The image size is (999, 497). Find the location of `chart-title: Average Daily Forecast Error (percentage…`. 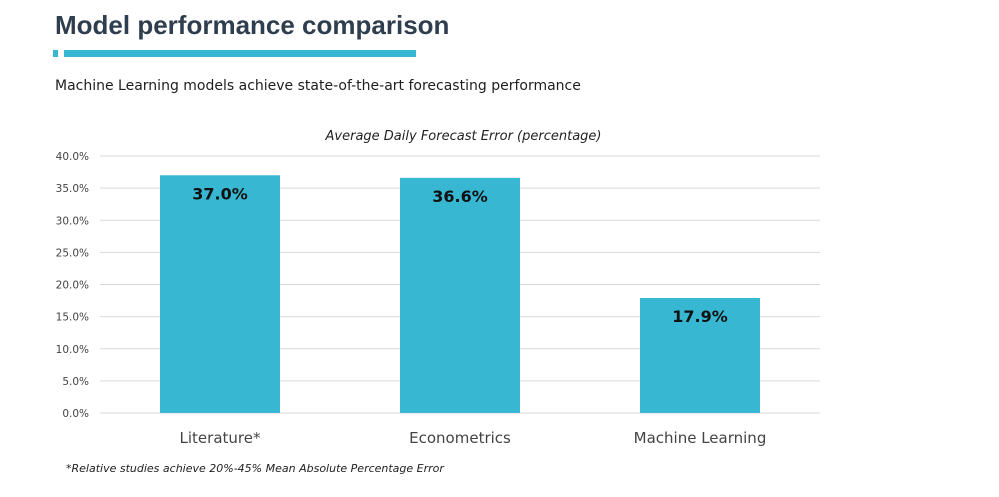

chart-title: Average Daily Forecast Error (percentage… is located at coordinates (463, 136).